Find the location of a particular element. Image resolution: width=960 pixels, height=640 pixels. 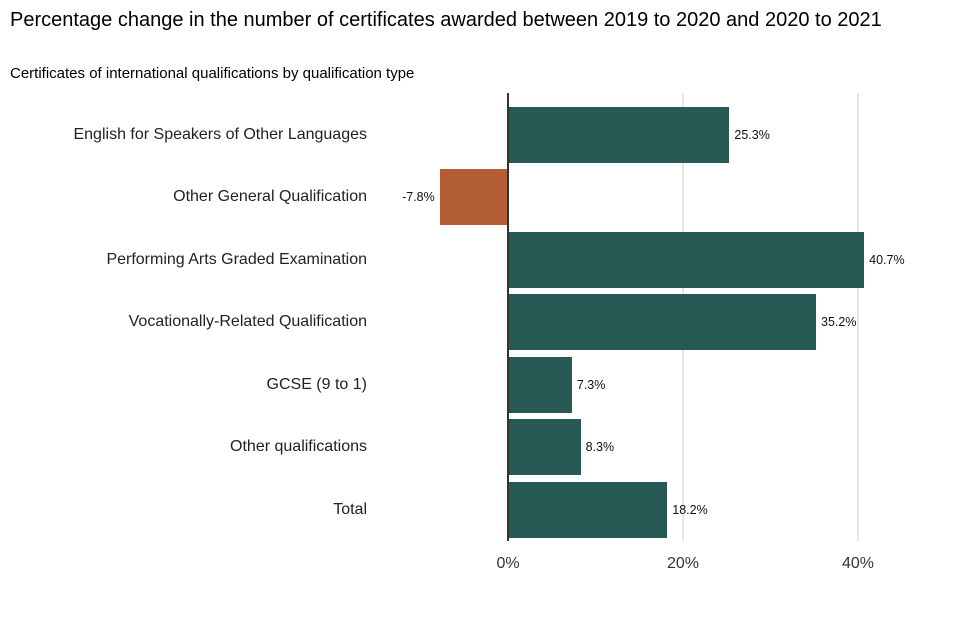

value-label: 40.7% is located at coordinates (887, 260).